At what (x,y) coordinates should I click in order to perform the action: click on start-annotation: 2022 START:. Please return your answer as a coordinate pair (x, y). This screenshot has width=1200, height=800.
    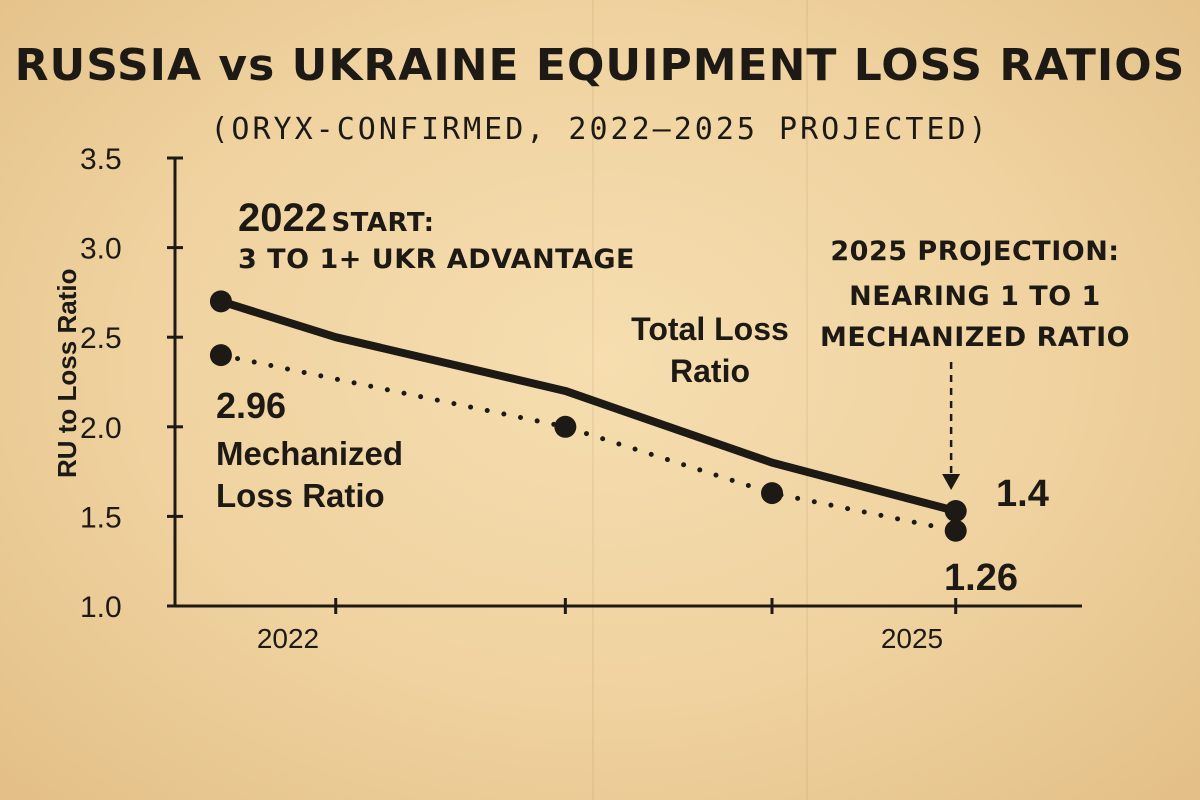
    Looking at the image, I should click on (336, 218).